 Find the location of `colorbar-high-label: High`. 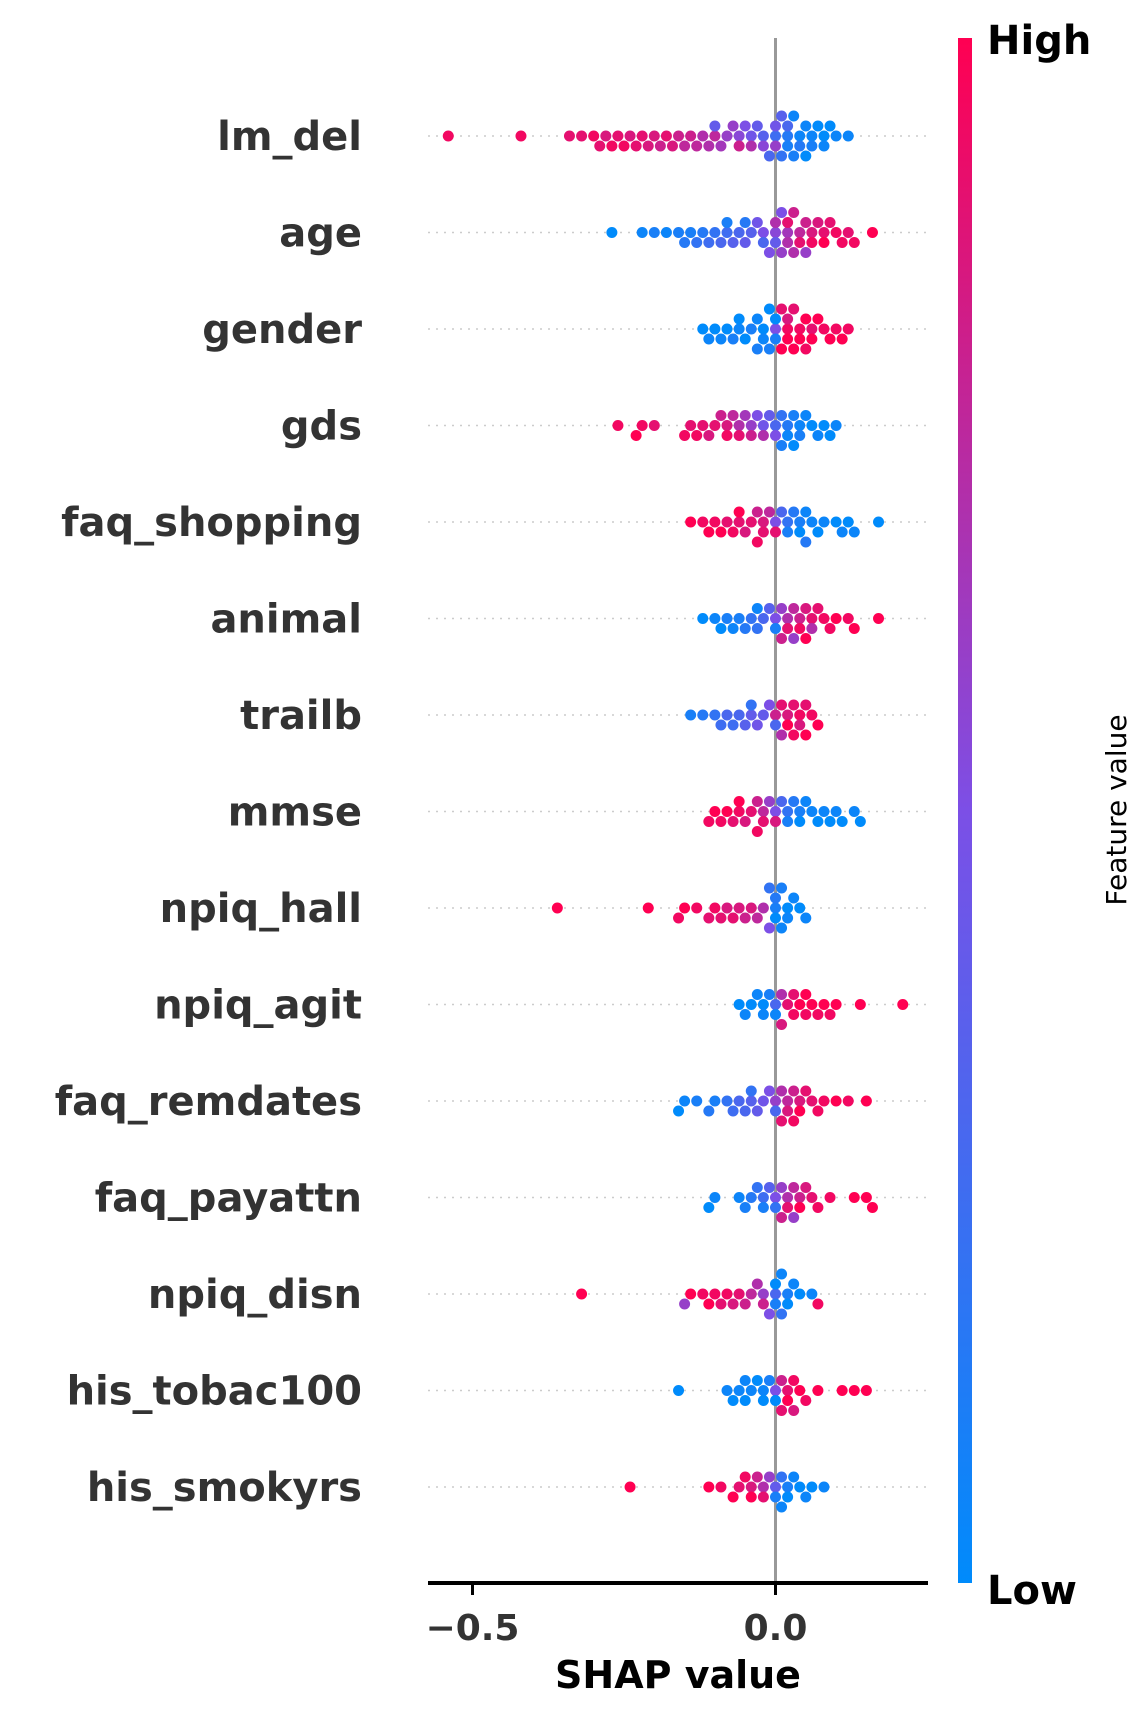

colorbar-high-label: High is located at coordinates (1039, 41).